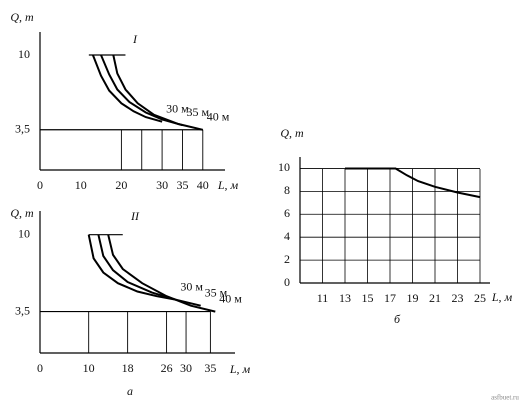  What do you see at coordinates (390, 298) in the screenshot?
I see `x-tick-label: 17` at bounding box center [390, 298].